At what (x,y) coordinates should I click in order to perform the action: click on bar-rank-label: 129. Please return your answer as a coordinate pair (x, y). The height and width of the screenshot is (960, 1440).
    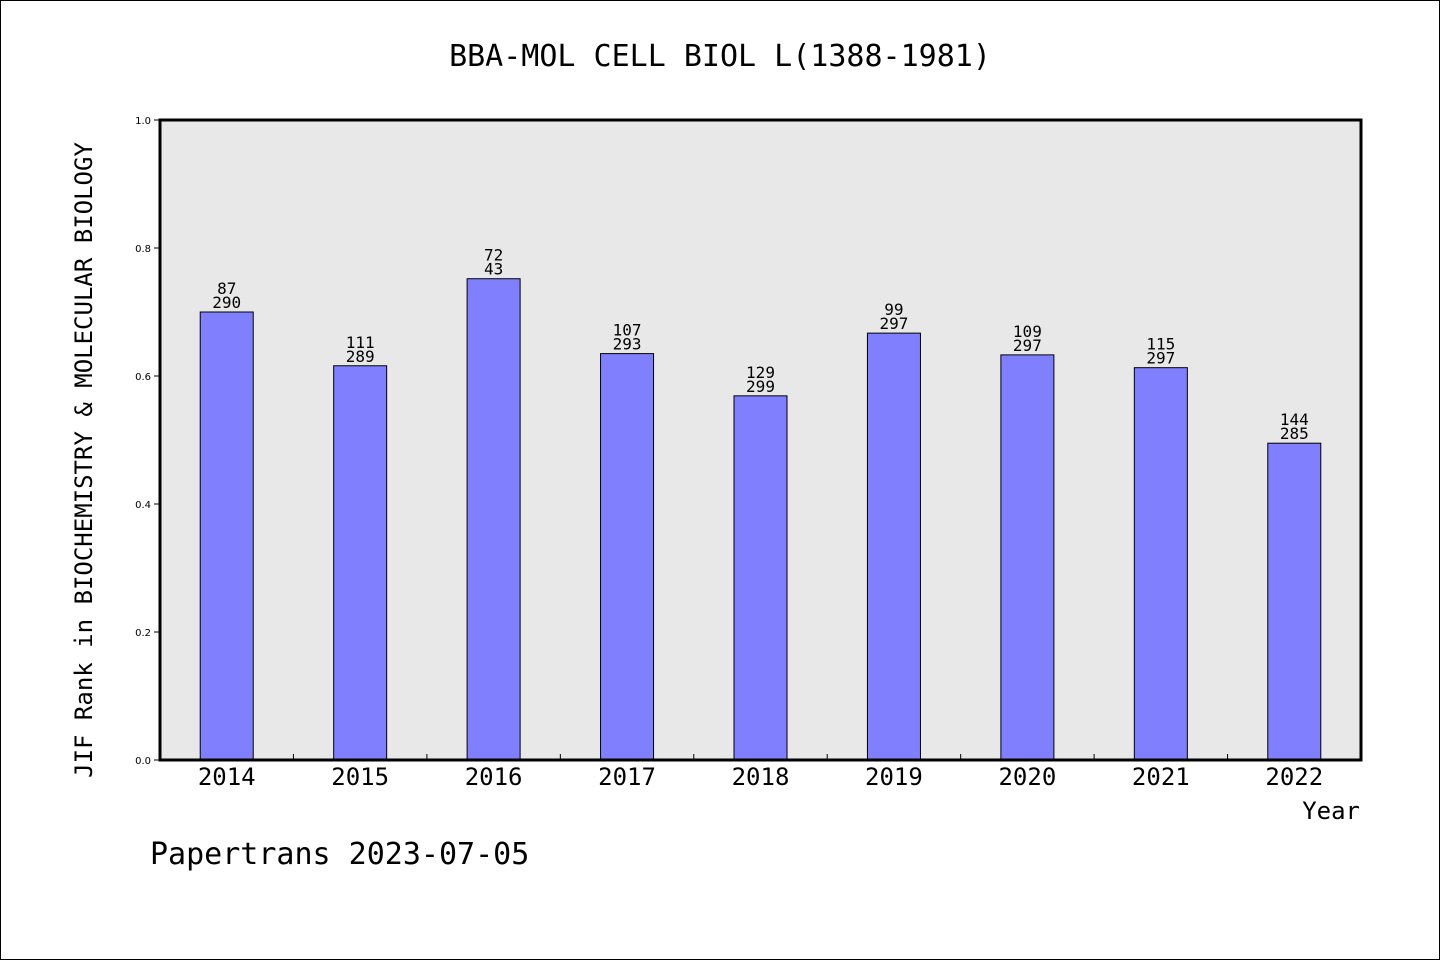
    Looking at the image, I should click on (760, 372).